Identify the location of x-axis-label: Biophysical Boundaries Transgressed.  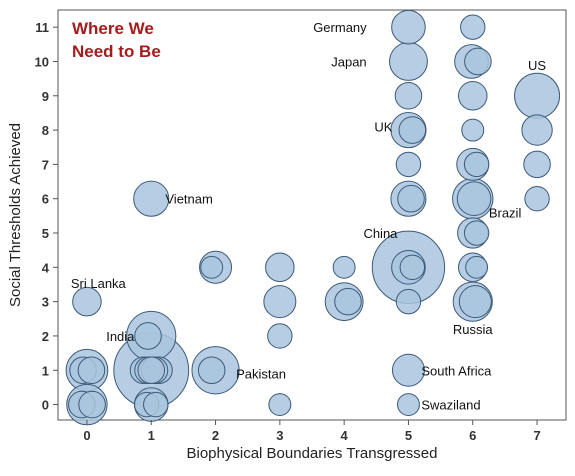
(312, 453).